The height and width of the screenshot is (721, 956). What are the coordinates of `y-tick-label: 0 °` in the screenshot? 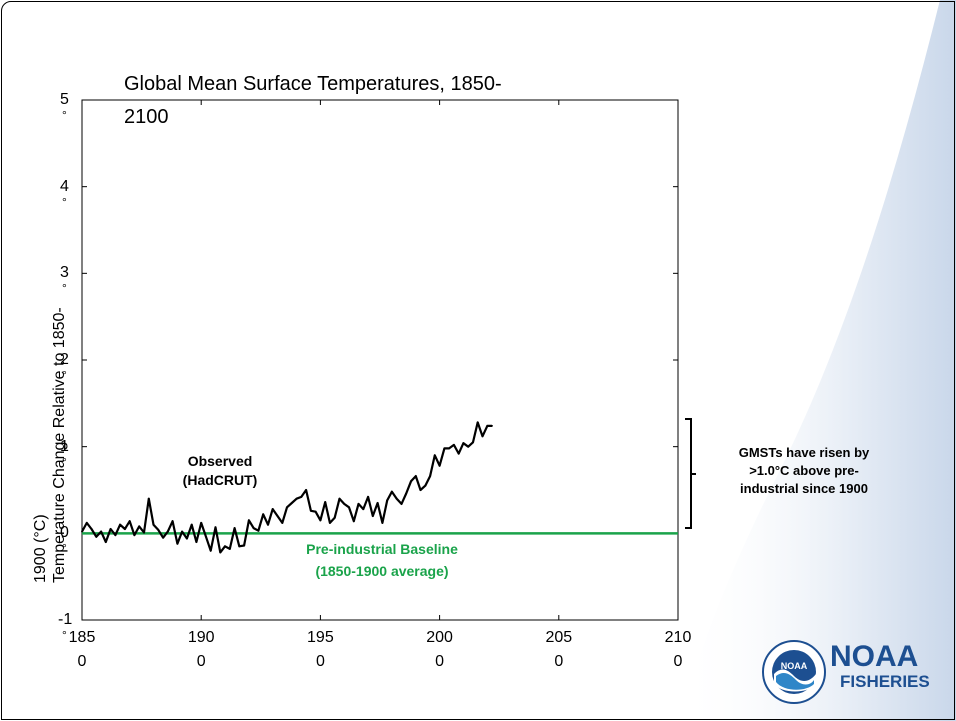 It's located at (70, 540).